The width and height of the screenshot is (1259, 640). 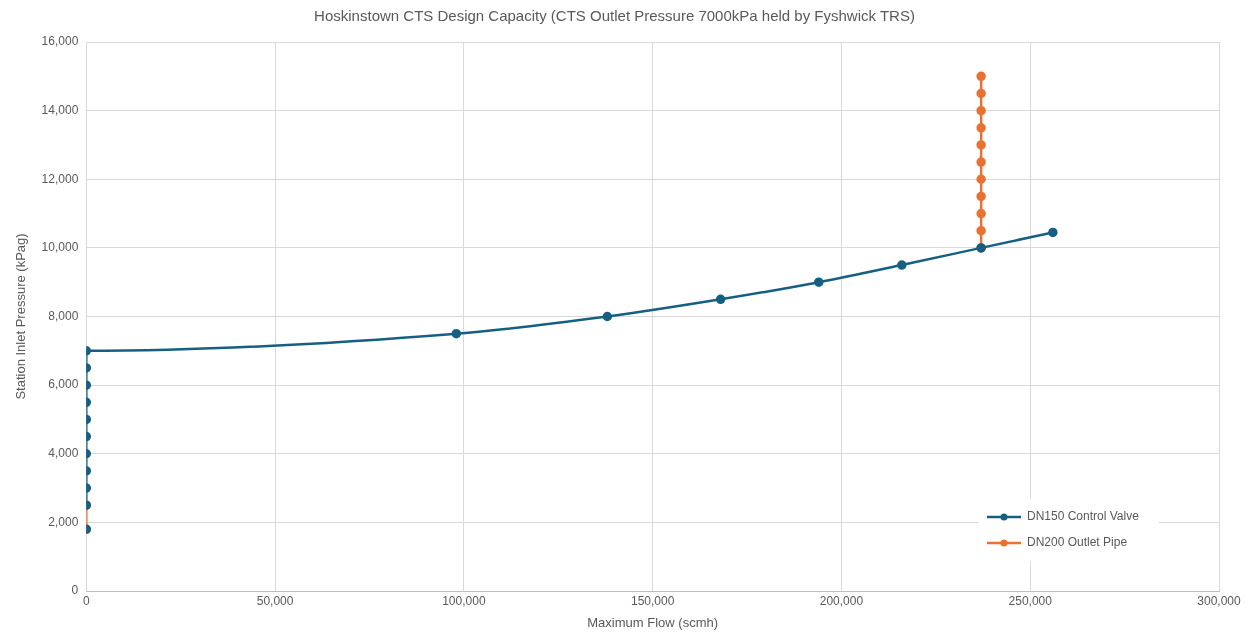 What do you see at coordinates (63, 521) in the screenshot?
I see `y-tick-label: 2,000` at bounding box center [63, 521].